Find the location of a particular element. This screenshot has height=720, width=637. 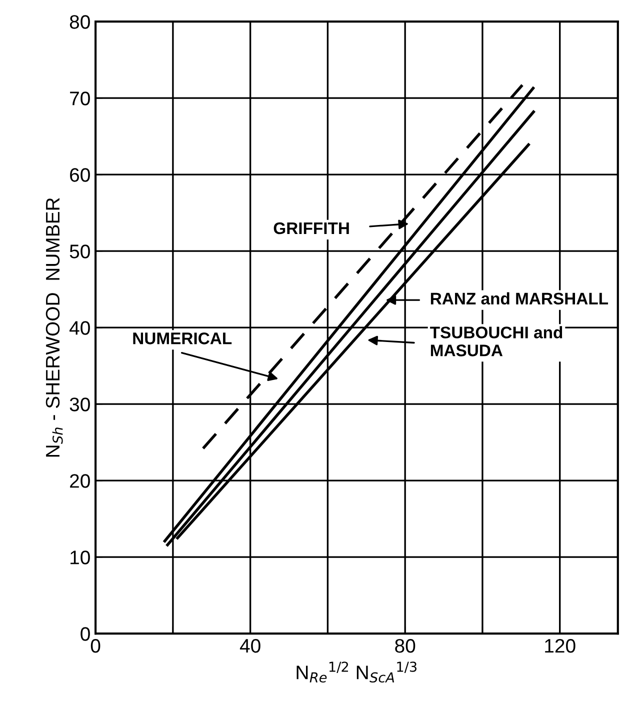

y-tick-label: 10 is located at coordinates (80, 557).